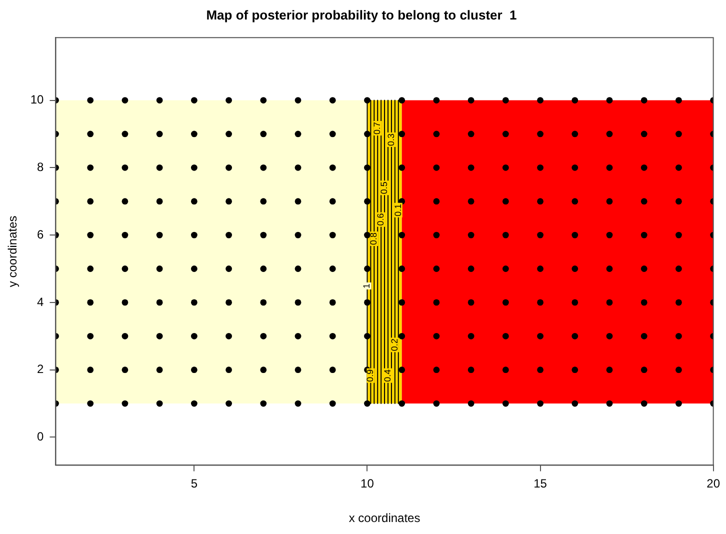 This screenshot has width=726, height=534. I want to click on x-tick-label: 15, so click(541, 483).